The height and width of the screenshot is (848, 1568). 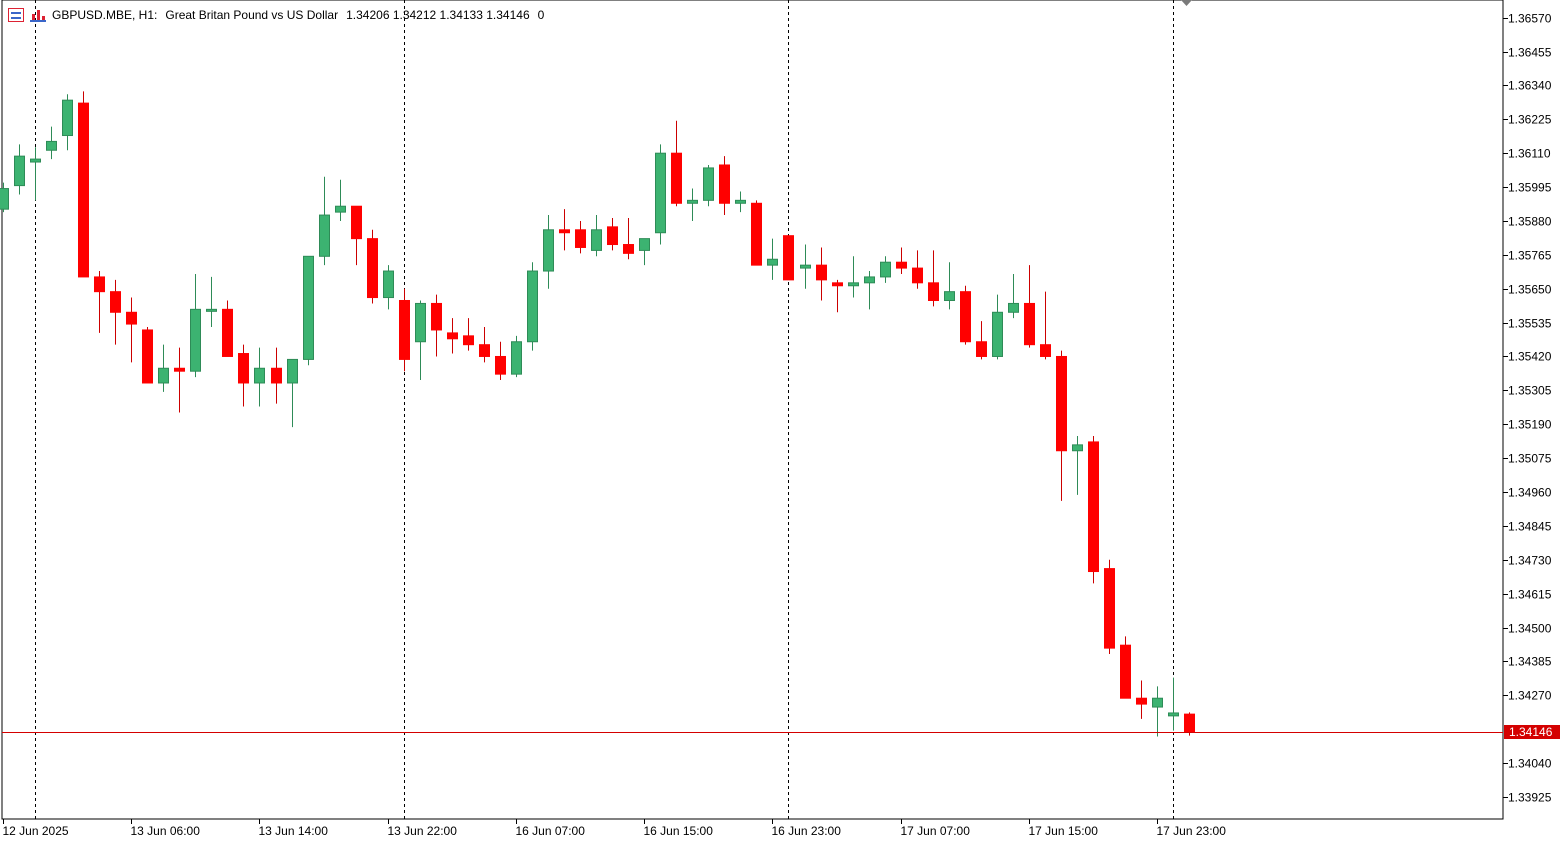 I want to click on time-label-5: 16 Jun 15:00, so click(x=679, y=831).